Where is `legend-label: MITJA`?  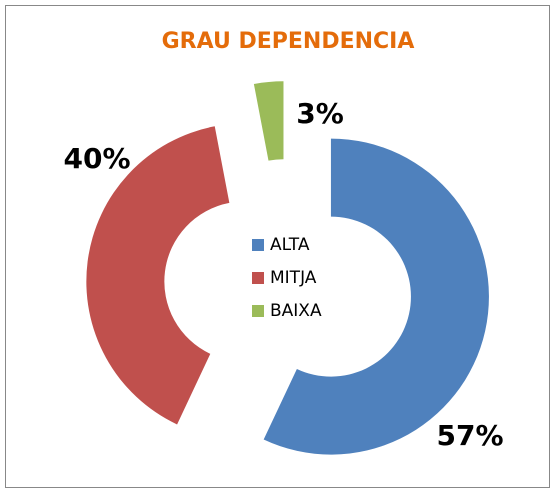 legend-label: MITJA is located at coordinates (293, 278).